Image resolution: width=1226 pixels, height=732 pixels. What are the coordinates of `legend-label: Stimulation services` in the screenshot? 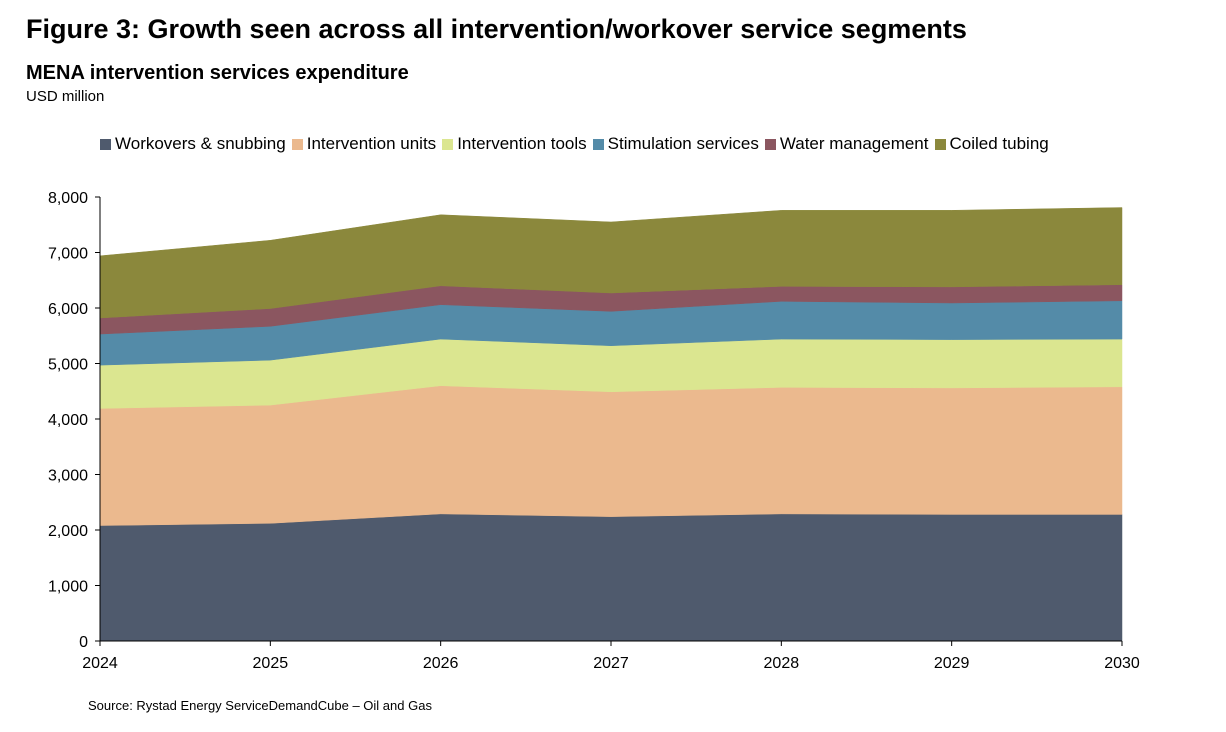 It's located at (683, 143).